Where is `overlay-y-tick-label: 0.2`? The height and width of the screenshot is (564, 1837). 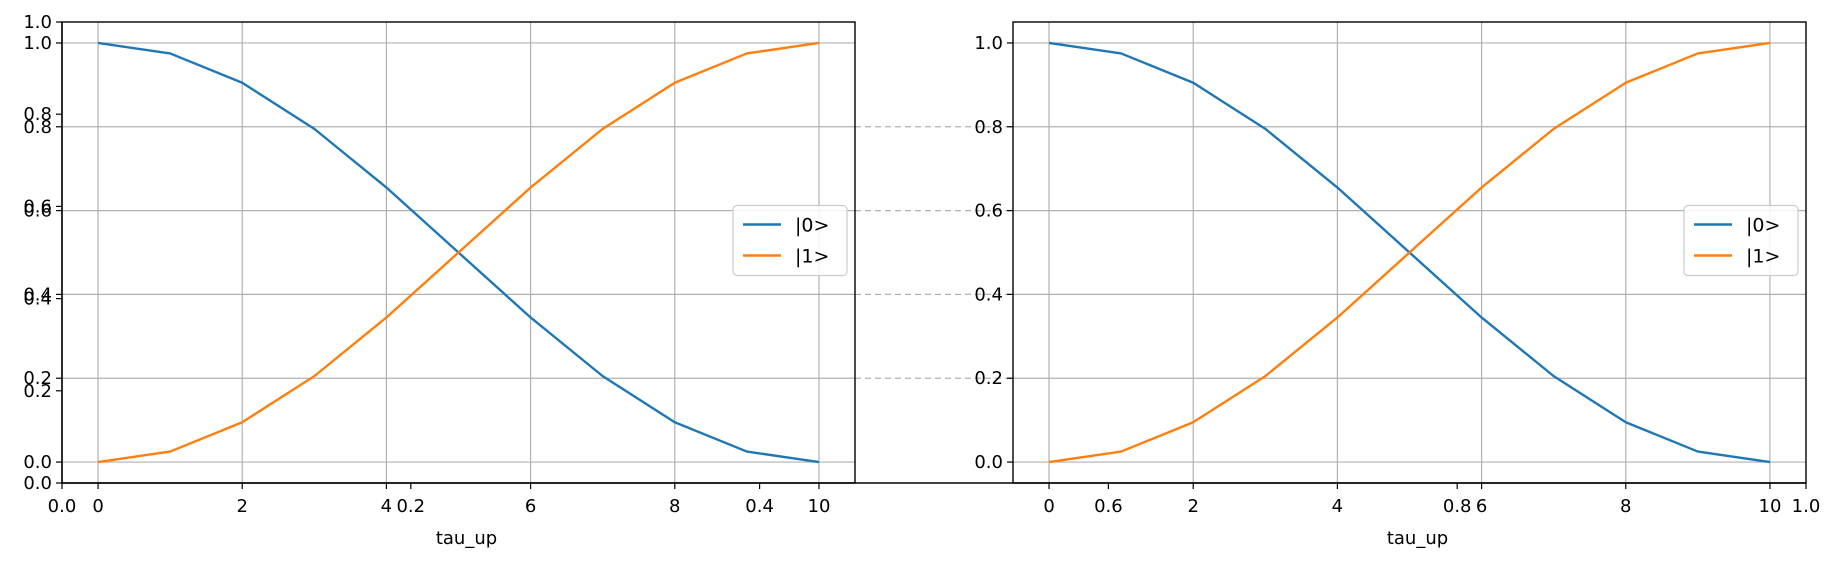
overlay-y-tick-label: 0.2 is located at coordinates (37, 391).